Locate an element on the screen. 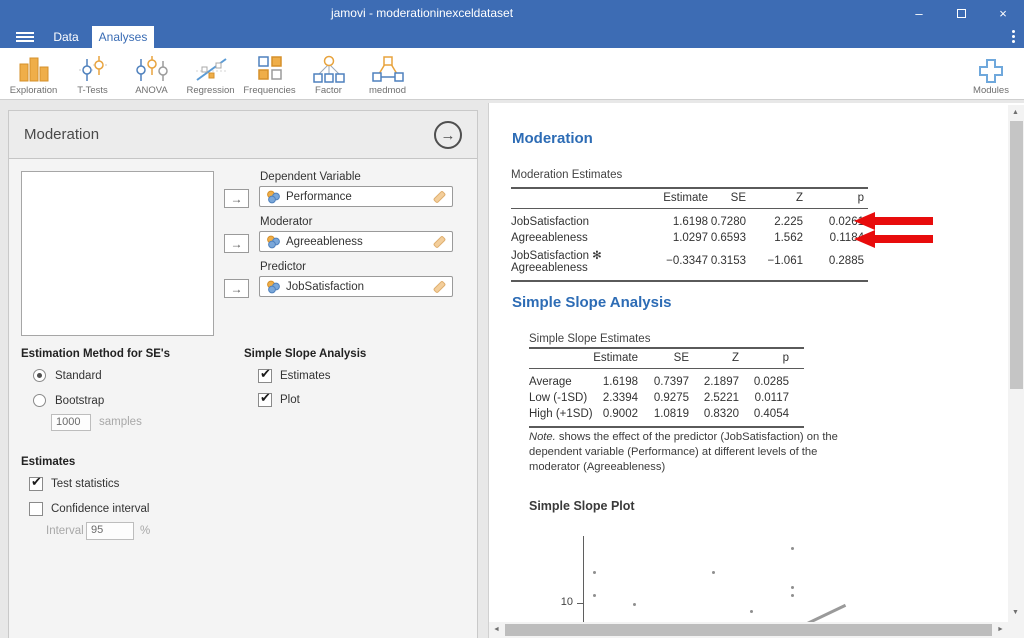 This screenshot has height=638, width=1024. annotation-arrow-bottom is located at coordinates (894, 239).